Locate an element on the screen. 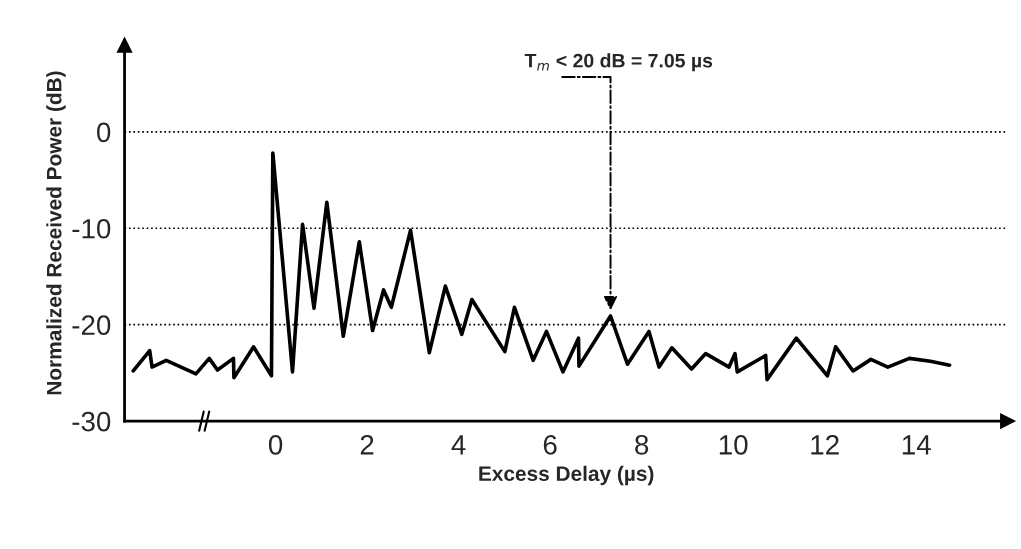 This screenshot has width=1021, height=549. x-tick-label: 0 is located at coordinates (275, 445).